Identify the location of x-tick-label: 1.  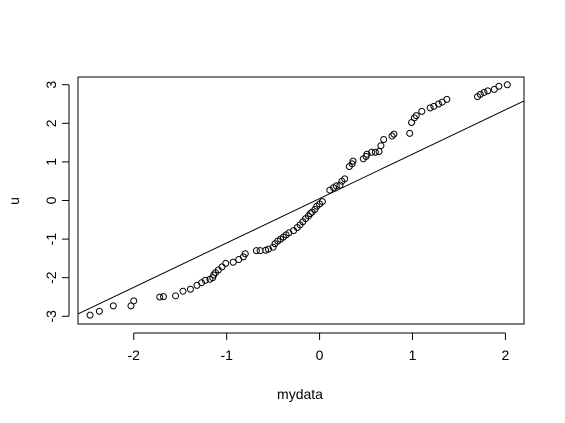
(413, 355).